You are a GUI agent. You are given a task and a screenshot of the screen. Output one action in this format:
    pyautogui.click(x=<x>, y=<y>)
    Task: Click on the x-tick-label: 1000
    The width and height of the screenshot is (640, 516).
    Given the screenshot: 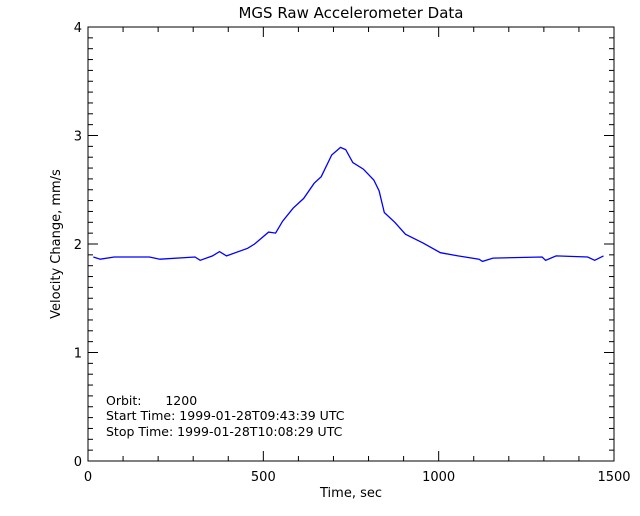 What is the action you would take?
    pyautogui.click(x=438, y=477)
    